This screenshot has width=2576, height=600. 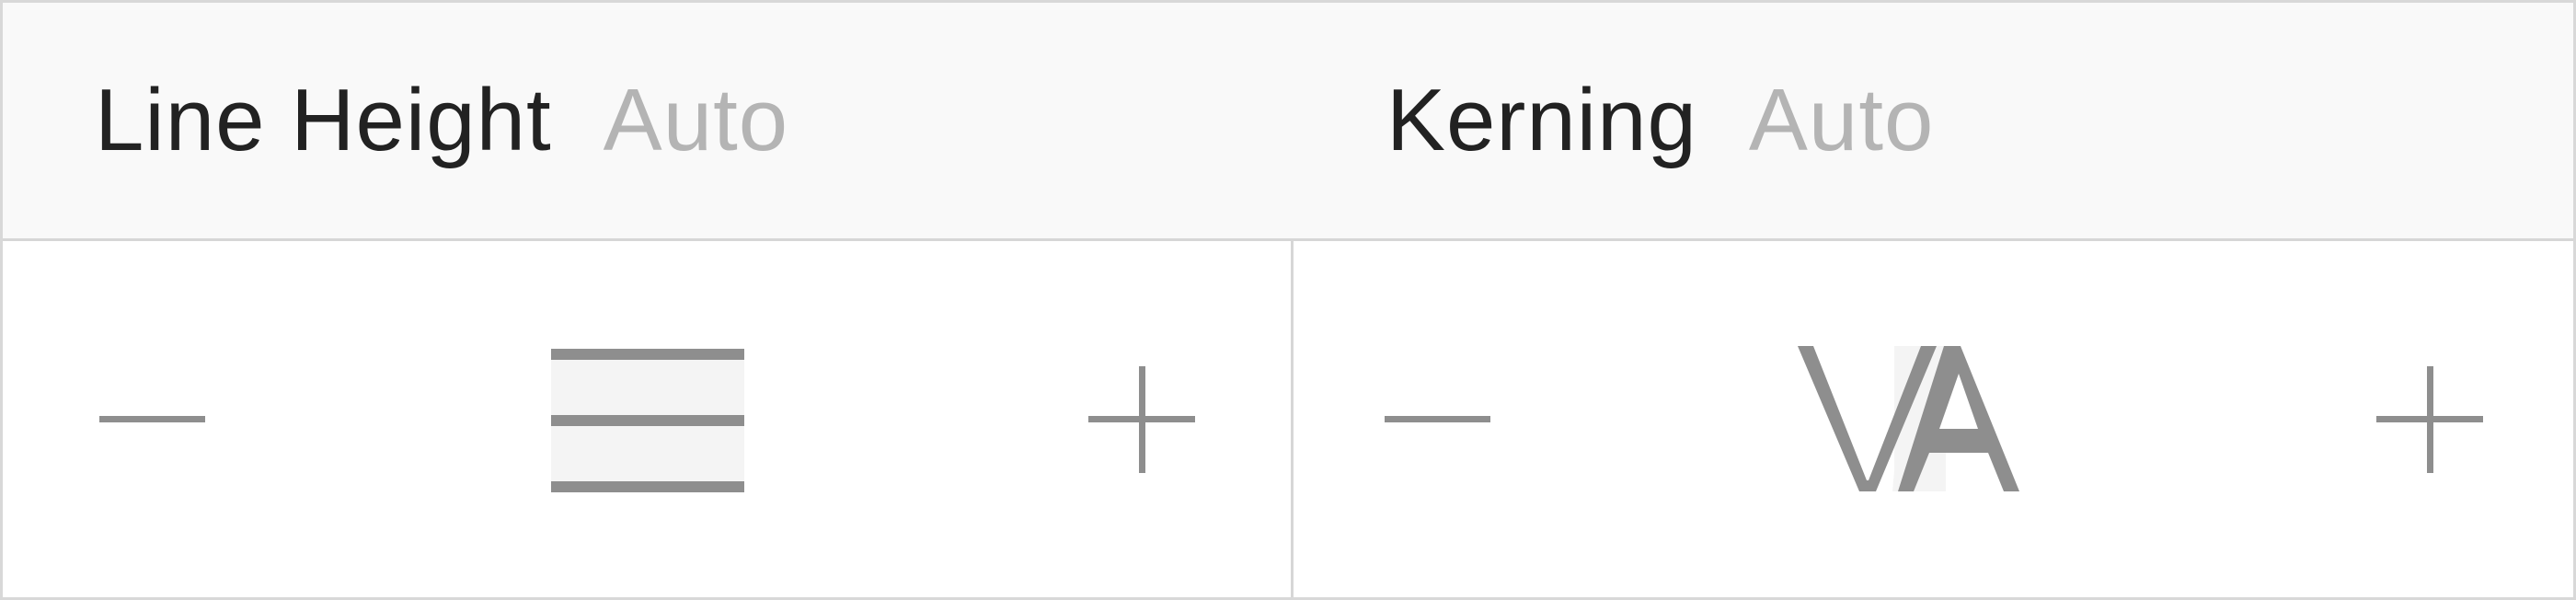 I want to click on line-height-icon, so click(x=647, y=419).